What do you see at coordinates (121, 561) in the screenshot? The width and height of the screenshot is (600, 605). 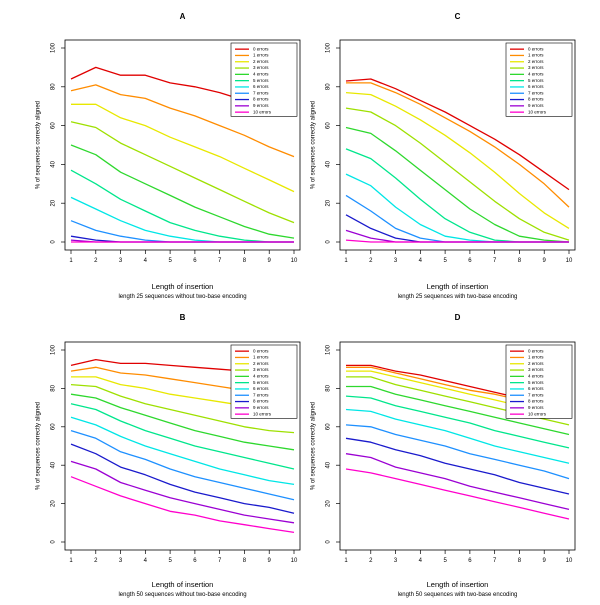 I see `x-tick-label: 3` at bounding box center [121, 561].